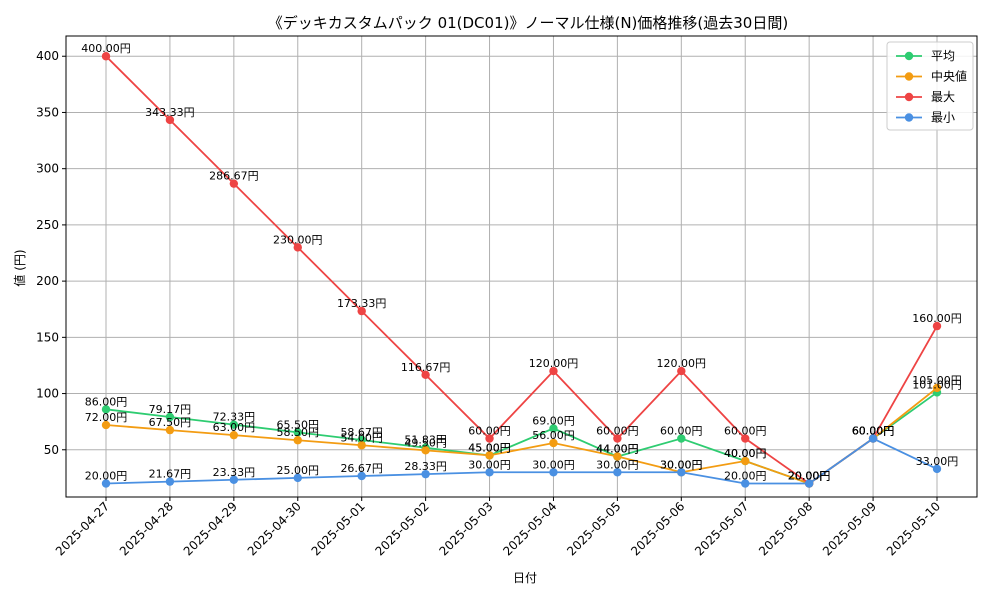 This screenshot has width=1000, height=600. Describe the element at coordinates (913, 528) in the screenshot. I see `x-tick-label: 2025-05-10` at that location.